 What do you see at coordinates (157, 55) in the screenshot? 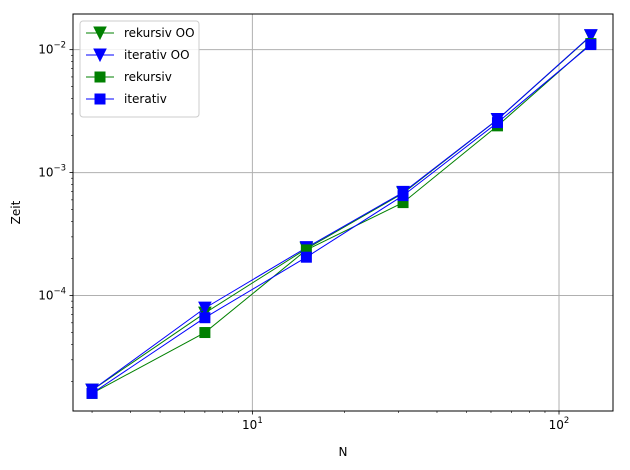
I see `legend-label: iterativ OO` at bounding box center [157, 55].